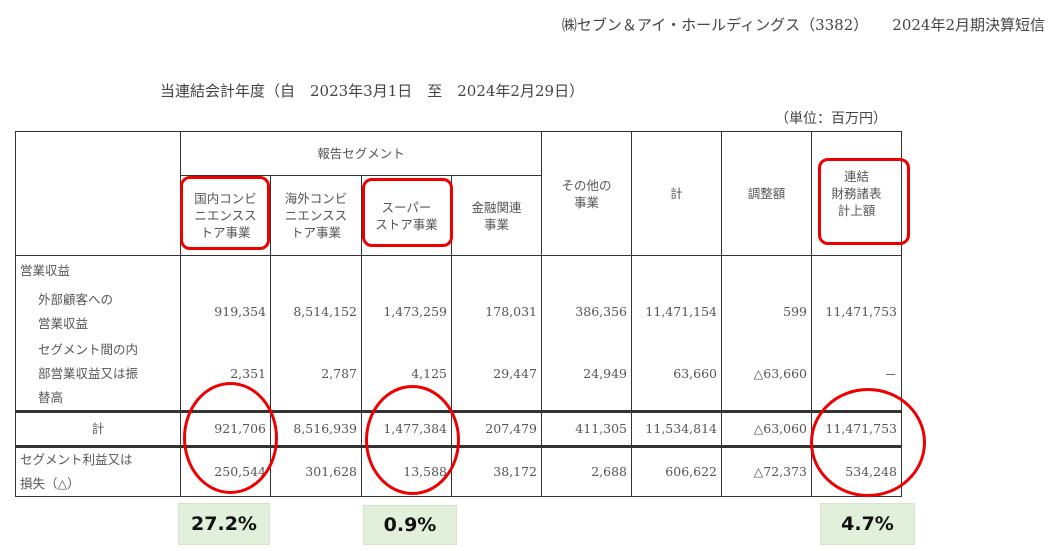  I want to click on table-cell: 178,031, so click(496, 311).